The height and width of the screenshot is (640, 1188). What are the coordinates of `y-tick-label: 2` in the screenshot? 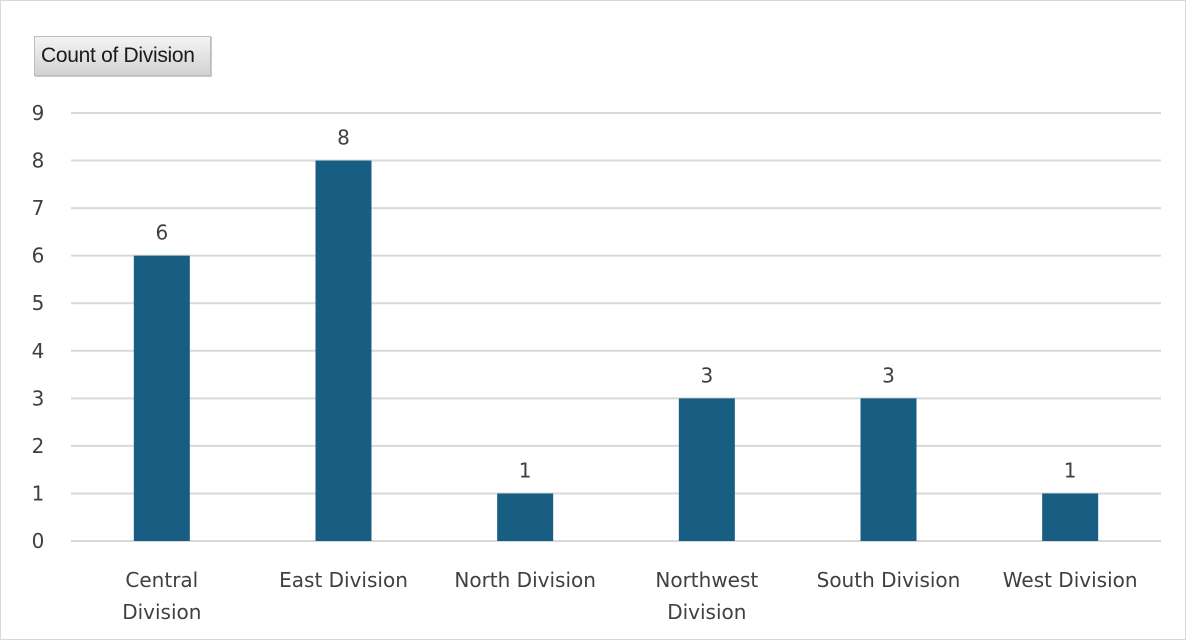 It's located at (38, 446).